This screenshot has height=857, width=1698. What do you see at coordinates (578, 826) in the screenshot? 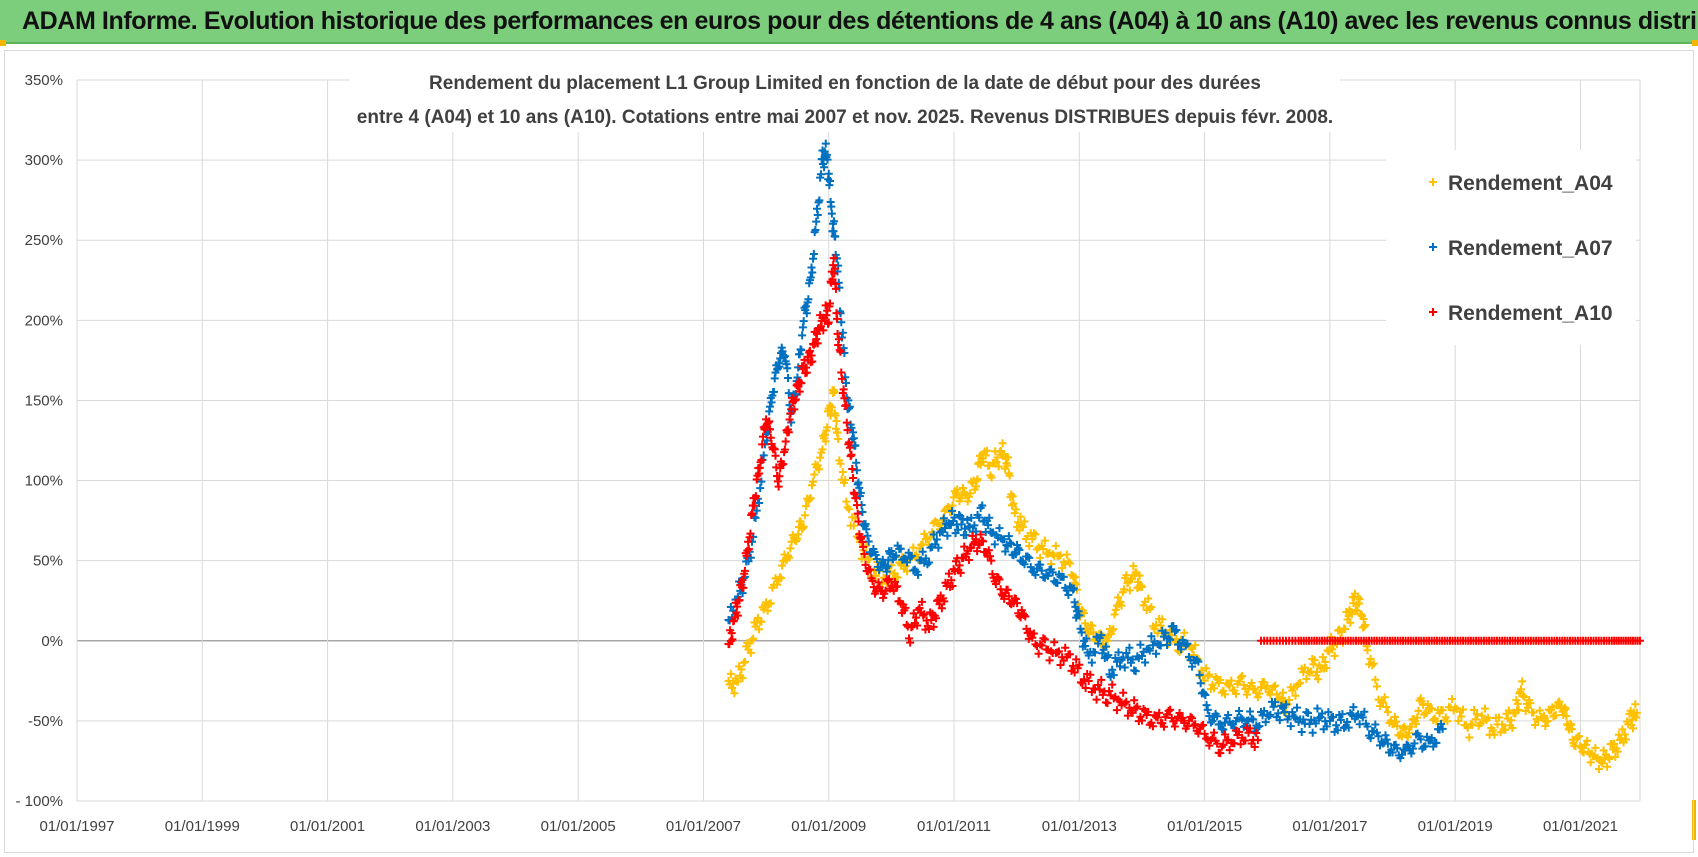
I see `x-tick-label: 01/01/2005` at bounding box center [578, 826].